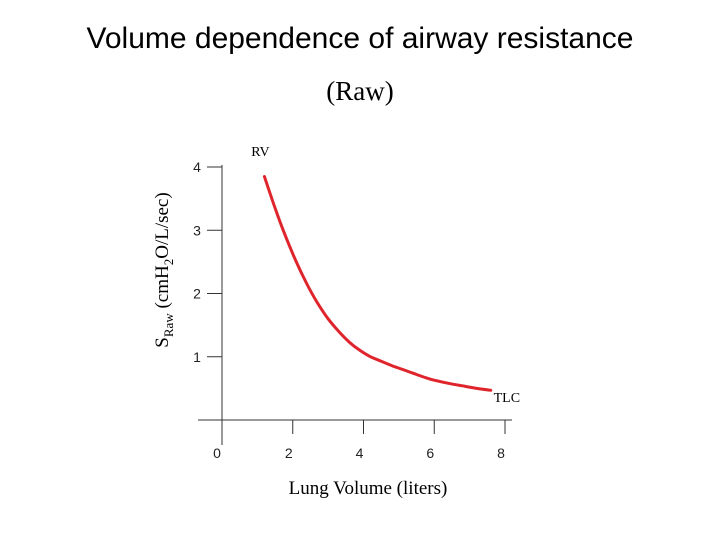 The width and height of the screenshot is (720, 540). I want to click on annotation-rv: RV, so click(260, 152).